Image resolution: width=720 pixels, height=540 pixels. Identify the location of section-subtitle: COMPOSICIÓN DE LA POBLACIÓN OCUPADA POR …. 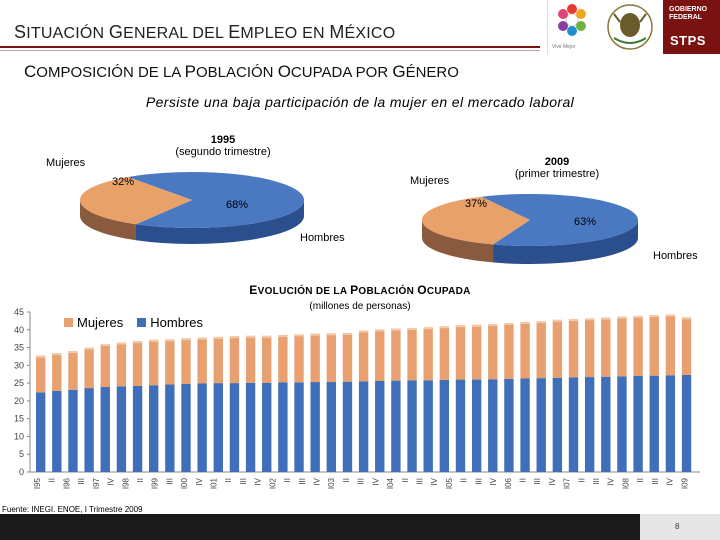
(241, 72).